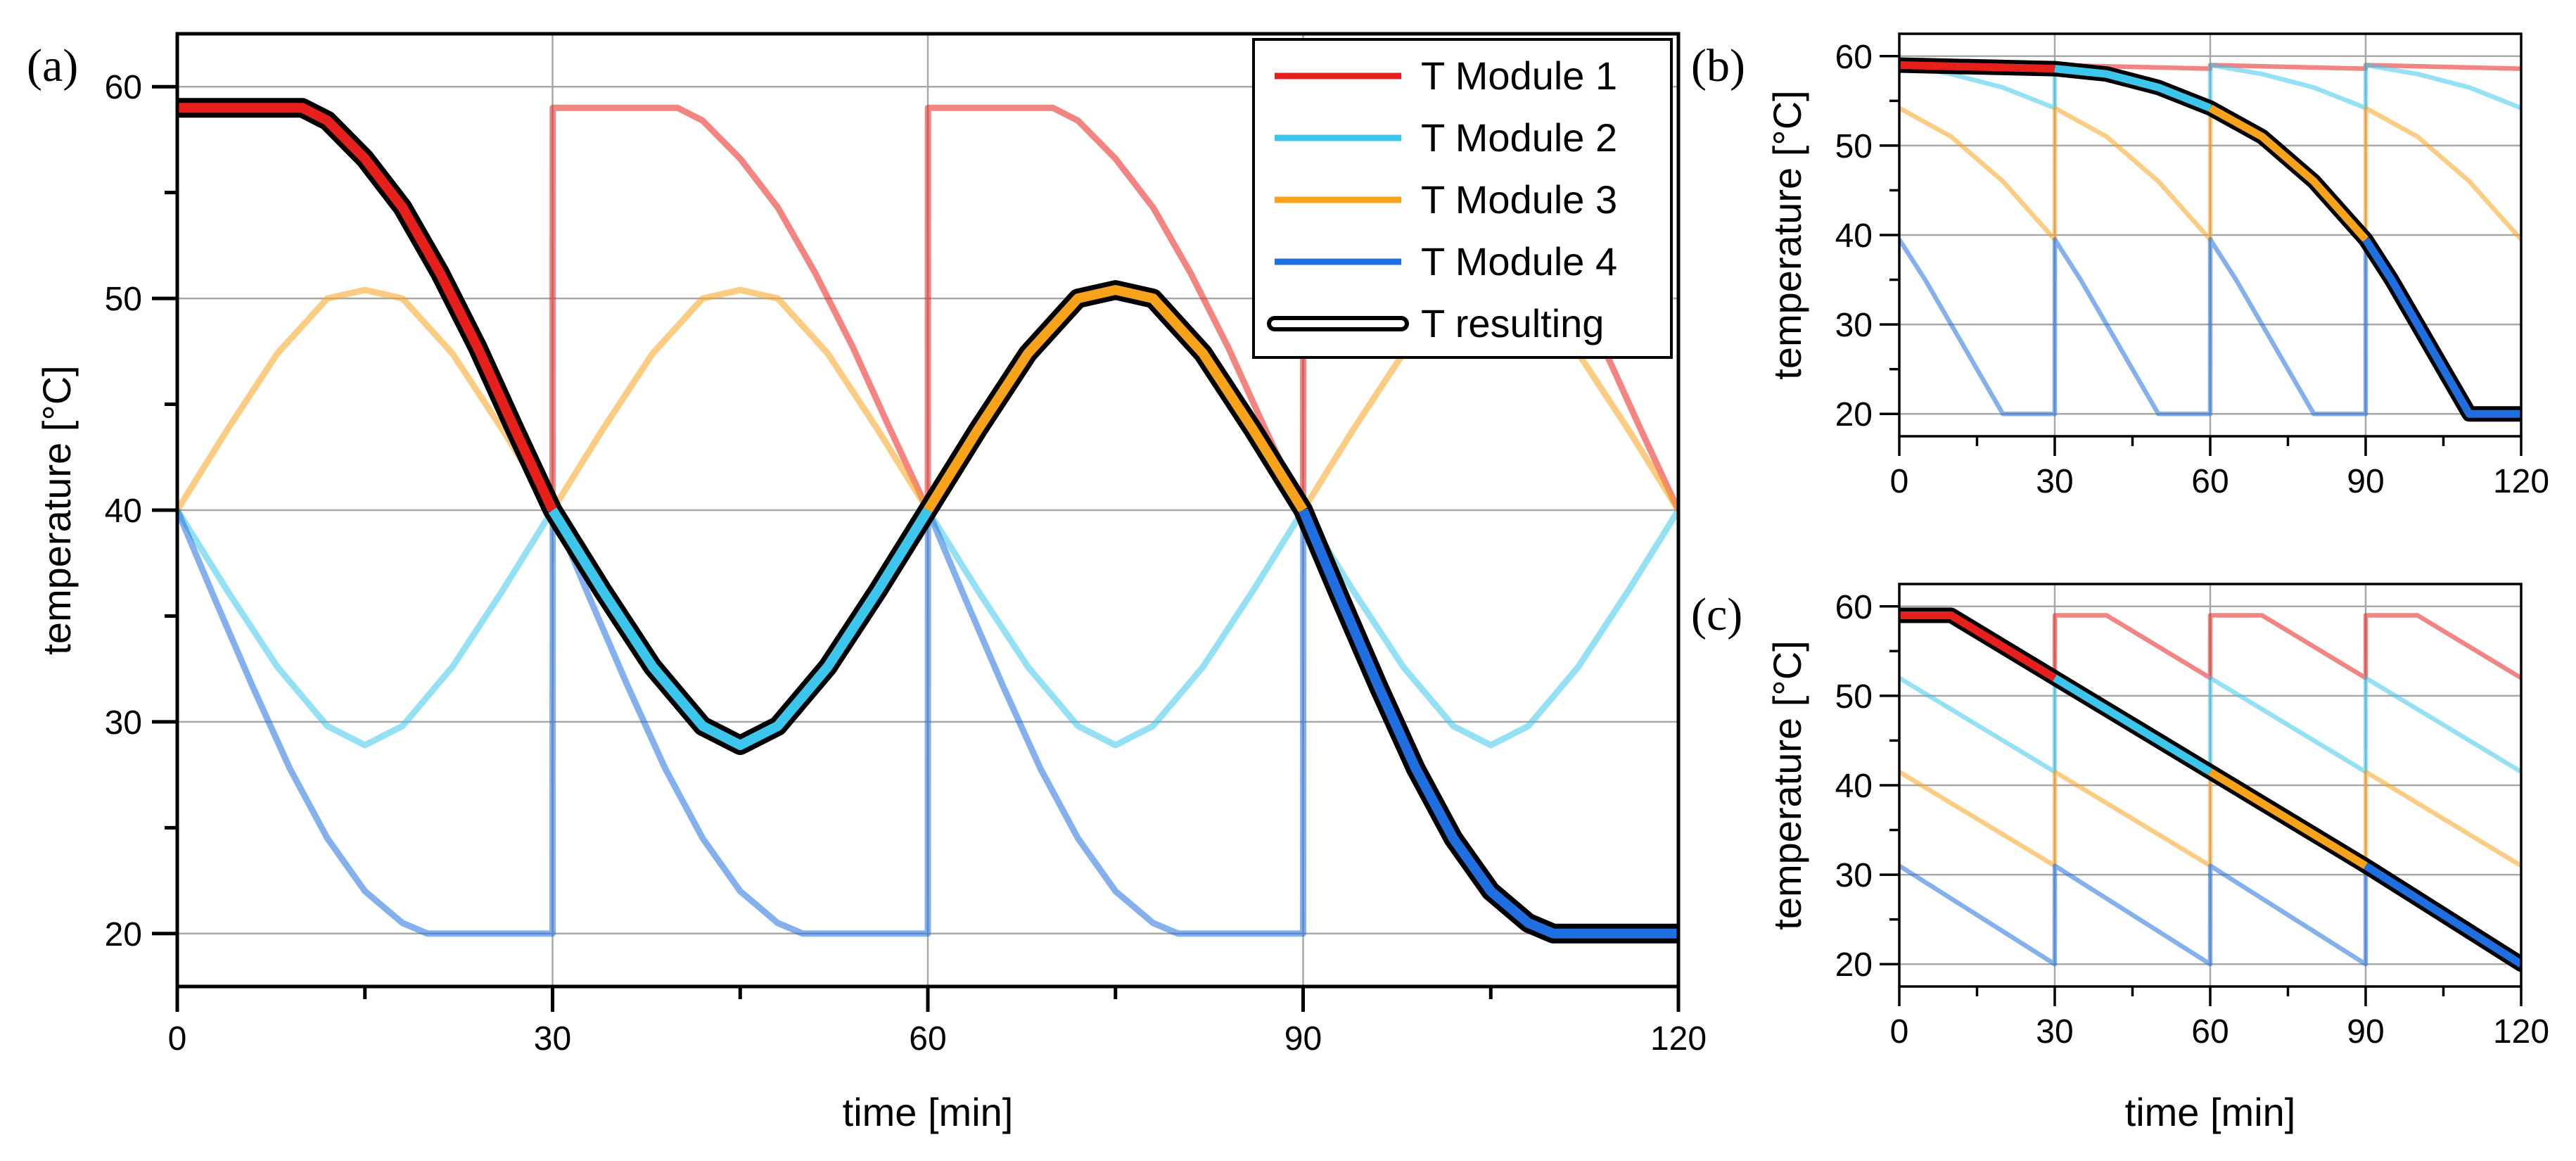 This screenshot has height=1161, width=2576. I want to click on panel-label: (c), so click(1716, 614).